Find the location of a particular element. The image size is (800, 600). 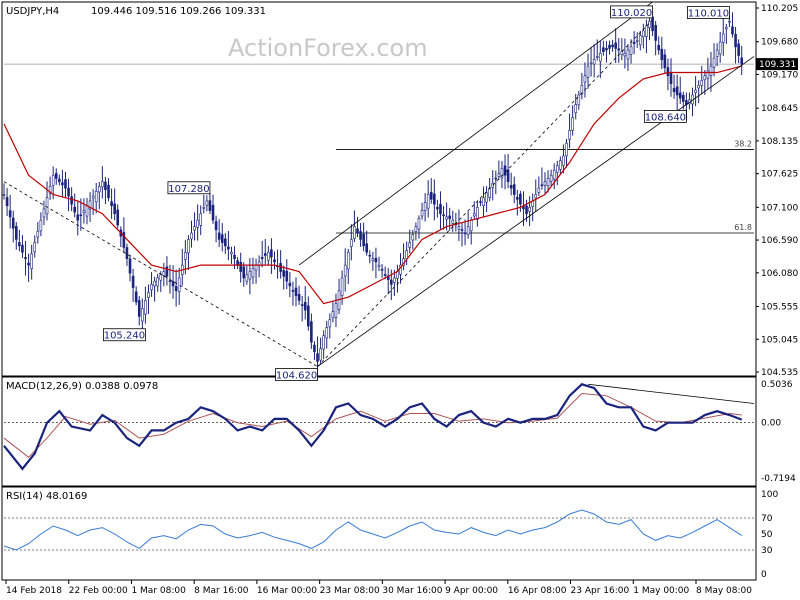

last-price-tag is located at coordinates (777, 64).